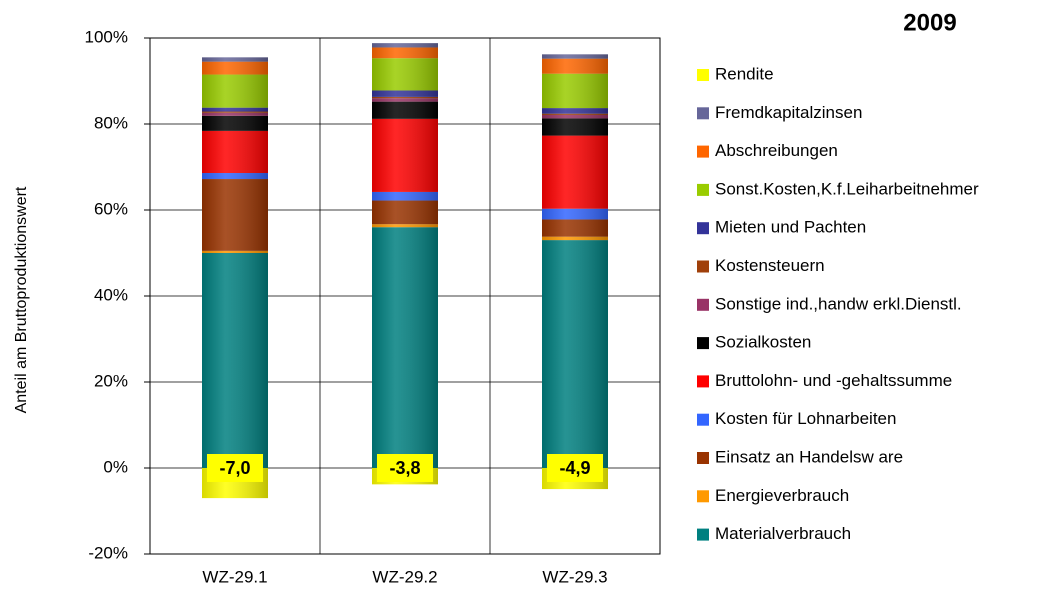  I want to click on legend-label: Rendite, so click(744, 73).